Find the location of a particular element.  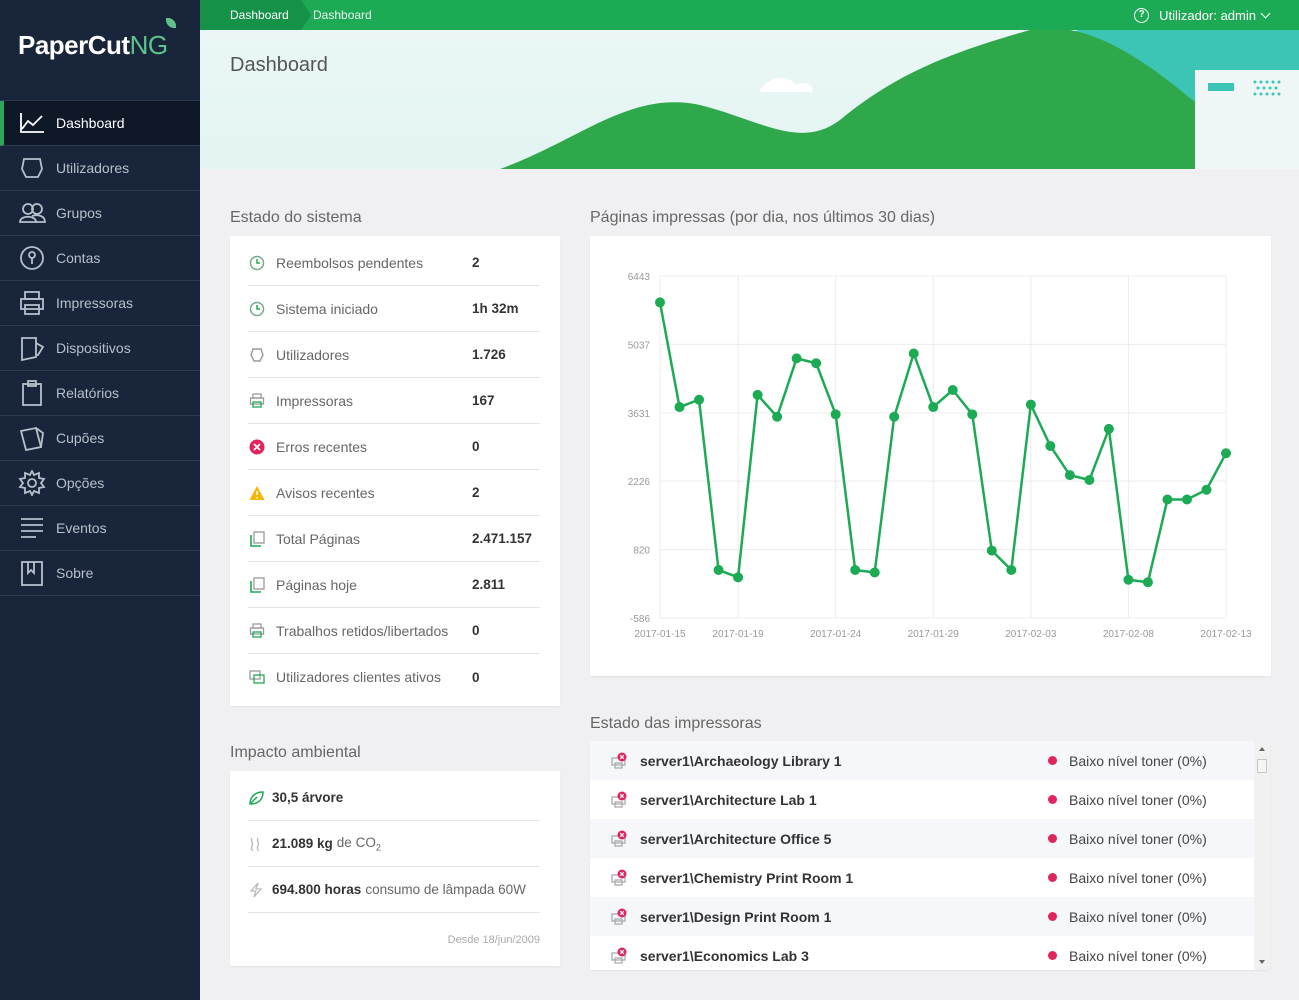

list-icon is located at coordinates (32, 528).